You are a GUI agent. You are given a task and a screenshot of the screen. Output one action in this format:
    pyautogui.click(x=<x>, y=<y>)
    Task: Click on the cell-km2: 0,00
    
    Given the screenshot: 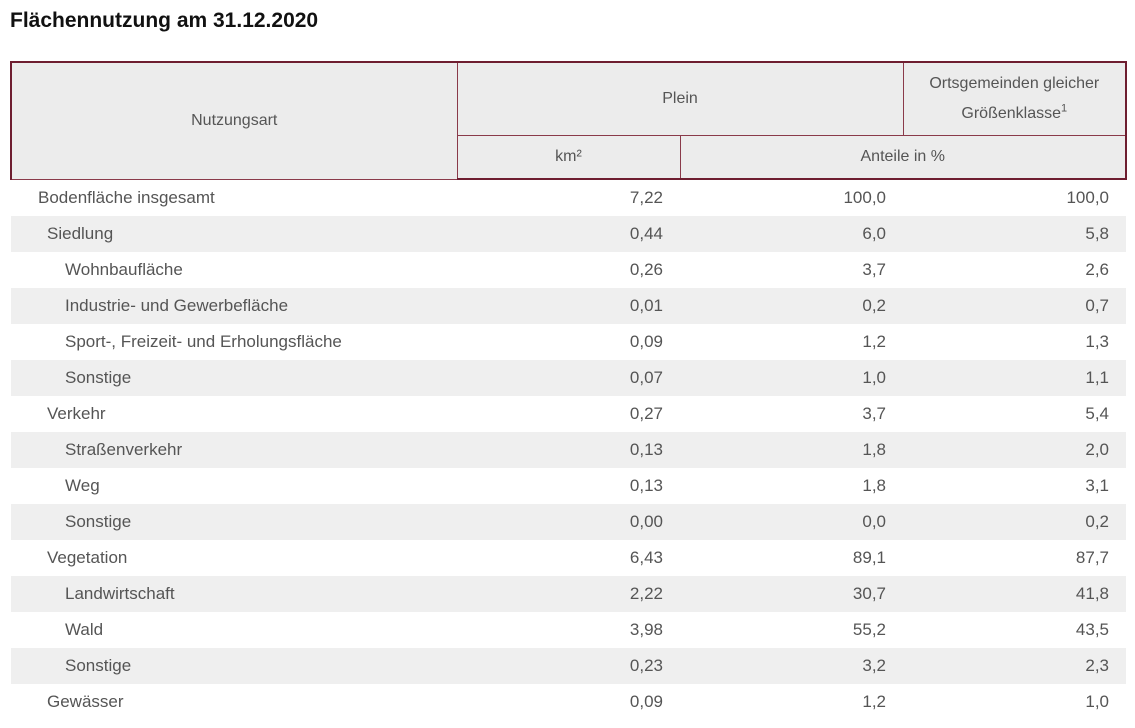 What is the action you would take?
    pyautogui.click(x=568, y=522)
    